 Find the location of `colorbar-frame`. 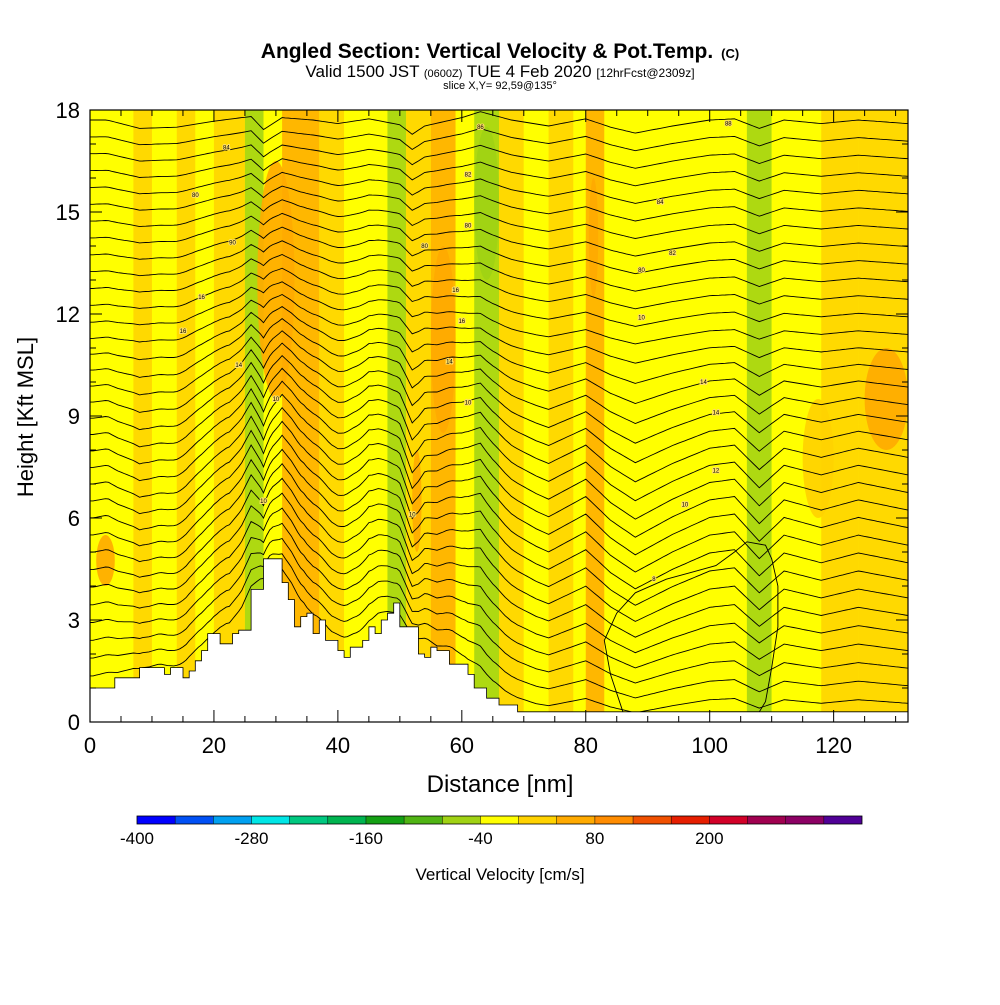

colorbar-frame is located at coordinates (499, 820).